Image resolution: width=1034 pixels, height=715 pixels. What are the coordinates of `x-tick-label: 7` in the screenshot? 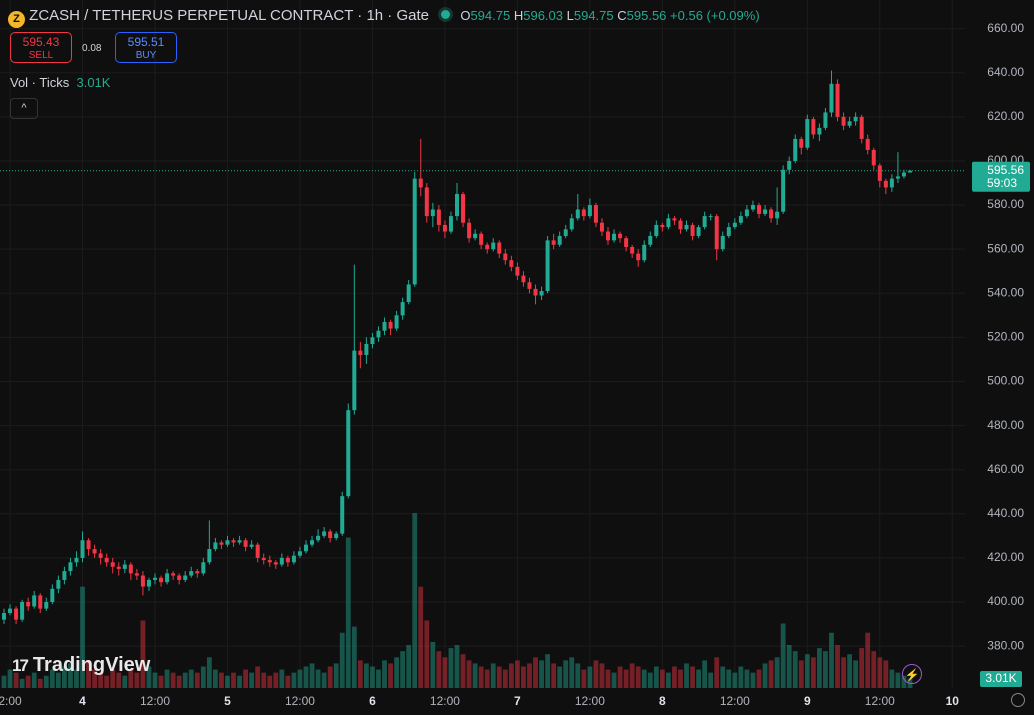 It's located at (517, 701).